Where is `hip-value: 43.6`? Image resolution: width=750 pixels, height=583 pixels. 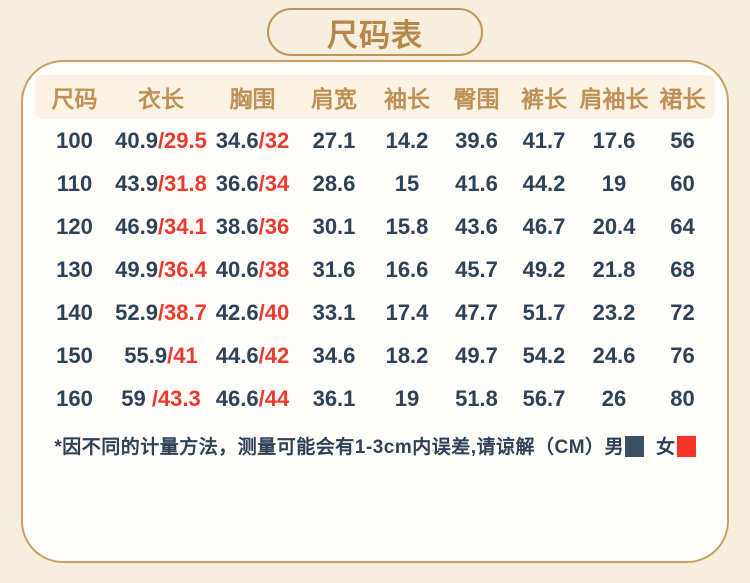
hip-value: 43.6 is located at coordinates (476, 226).